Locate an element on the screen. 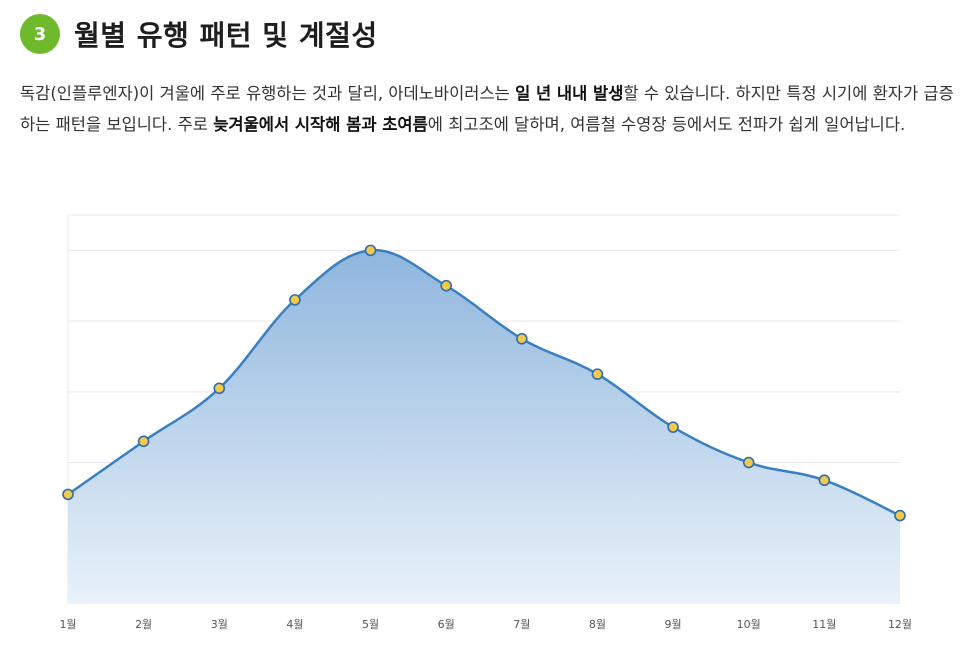  step-number-badge: 3 is located at coordinates (40, 34).